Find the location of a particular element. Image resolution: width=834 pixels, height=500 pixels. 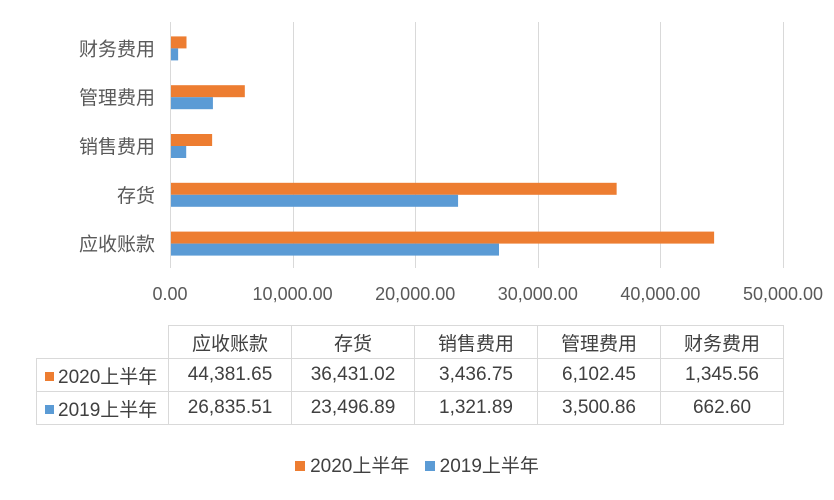

category-label: 管理费用 is located at coordinates (117, 98).